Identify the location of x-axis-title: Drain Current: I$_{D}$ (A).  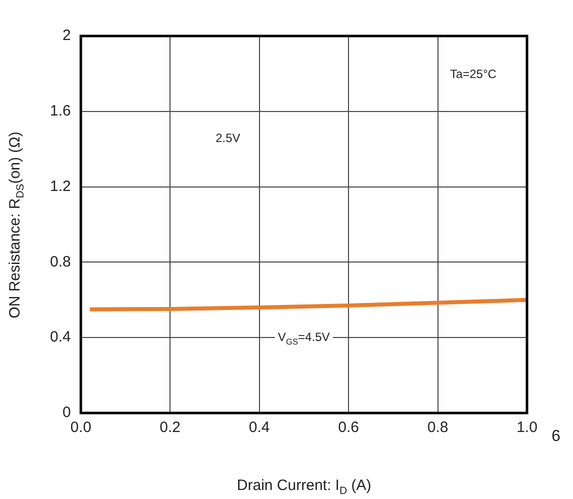
(304, 487).